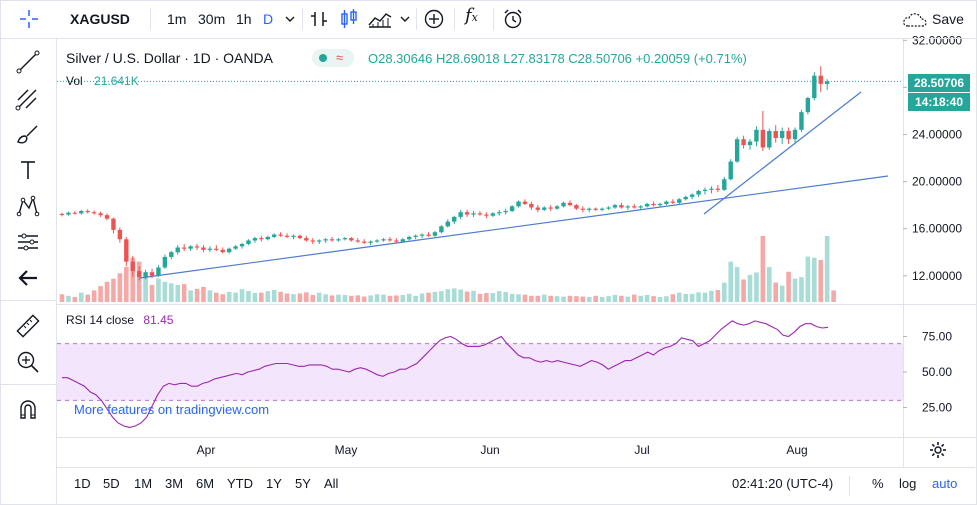 Image resolution: width=977 pixels, height=505 pixels. Describe the element at coordinates (28, 326) in the screenshot. I see `ruler-icon` at that location.